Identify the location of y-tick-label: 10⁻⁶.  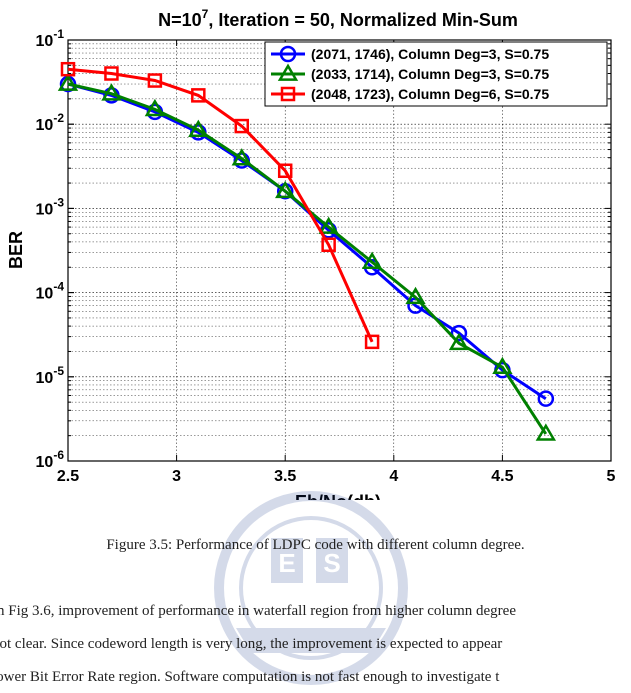
(50, 459).